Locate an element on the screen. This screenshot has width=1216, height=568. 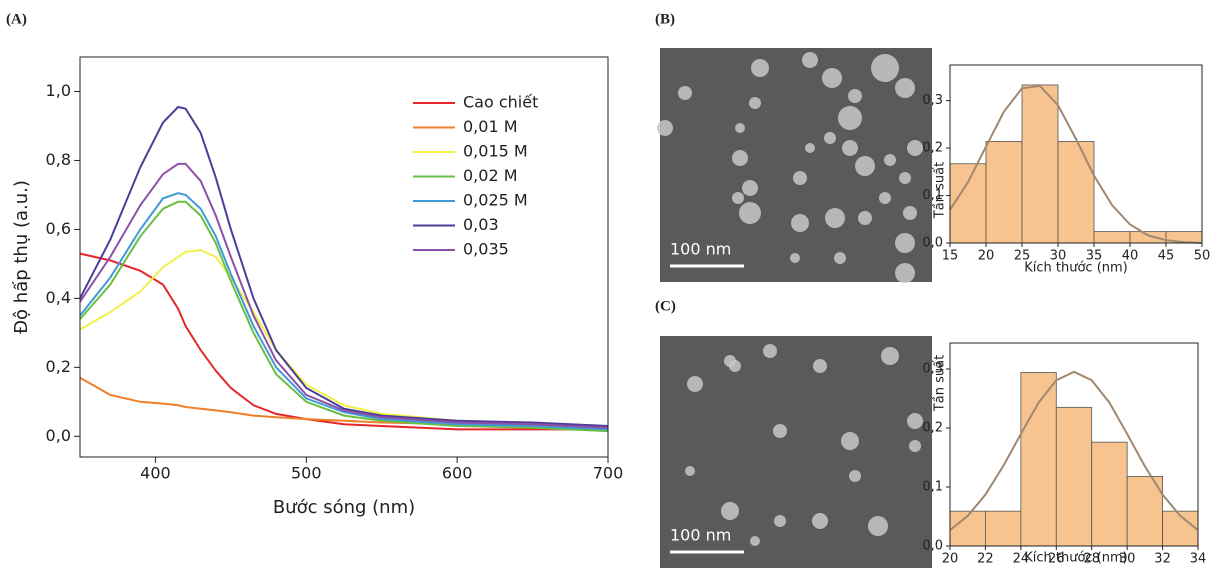
x-tick-label: 24 is located at coordinates (1021, 559).